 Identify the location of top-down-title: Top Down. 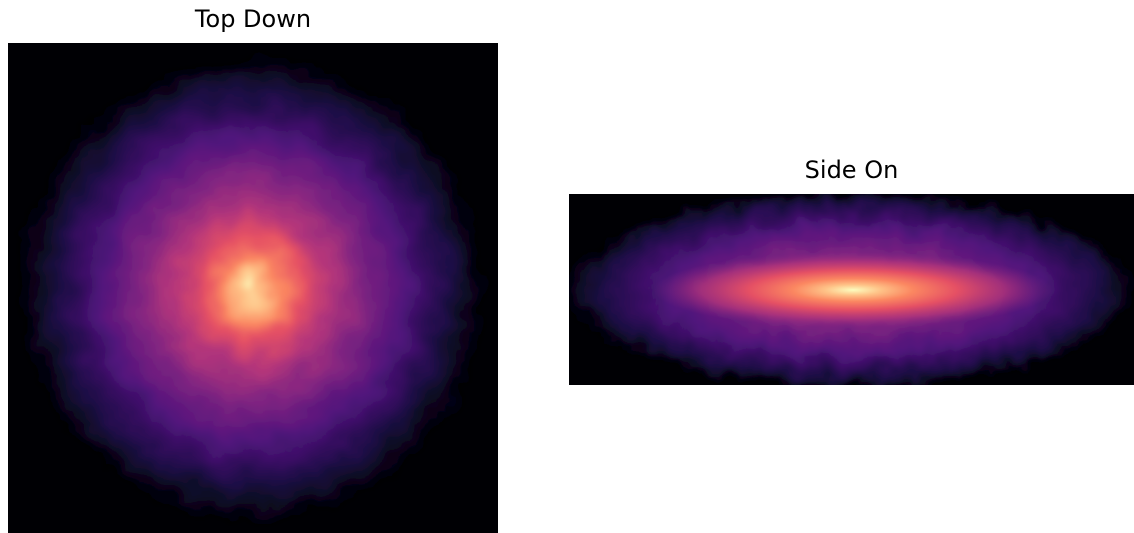
(253, 19).